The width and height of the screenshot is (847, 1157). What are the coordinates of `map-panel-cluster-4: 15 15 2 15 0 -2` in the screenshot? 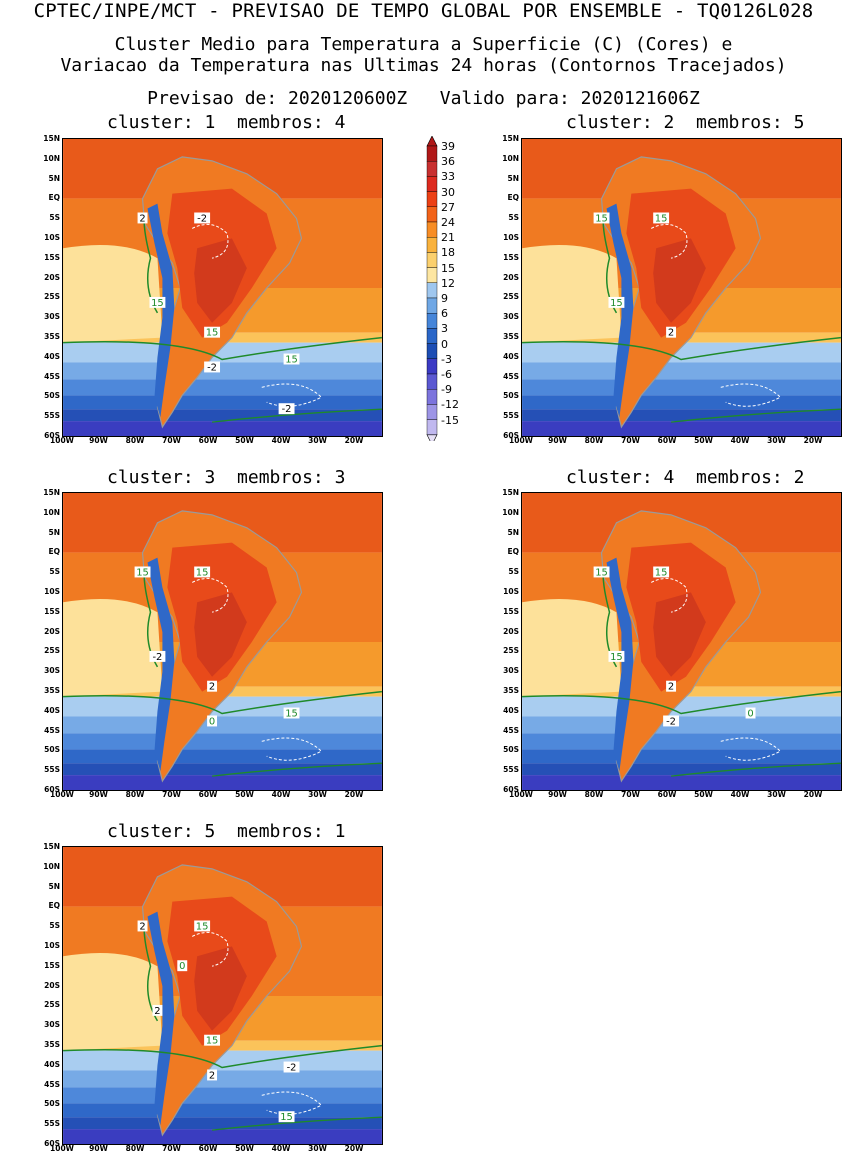 It's located at (681, 641).